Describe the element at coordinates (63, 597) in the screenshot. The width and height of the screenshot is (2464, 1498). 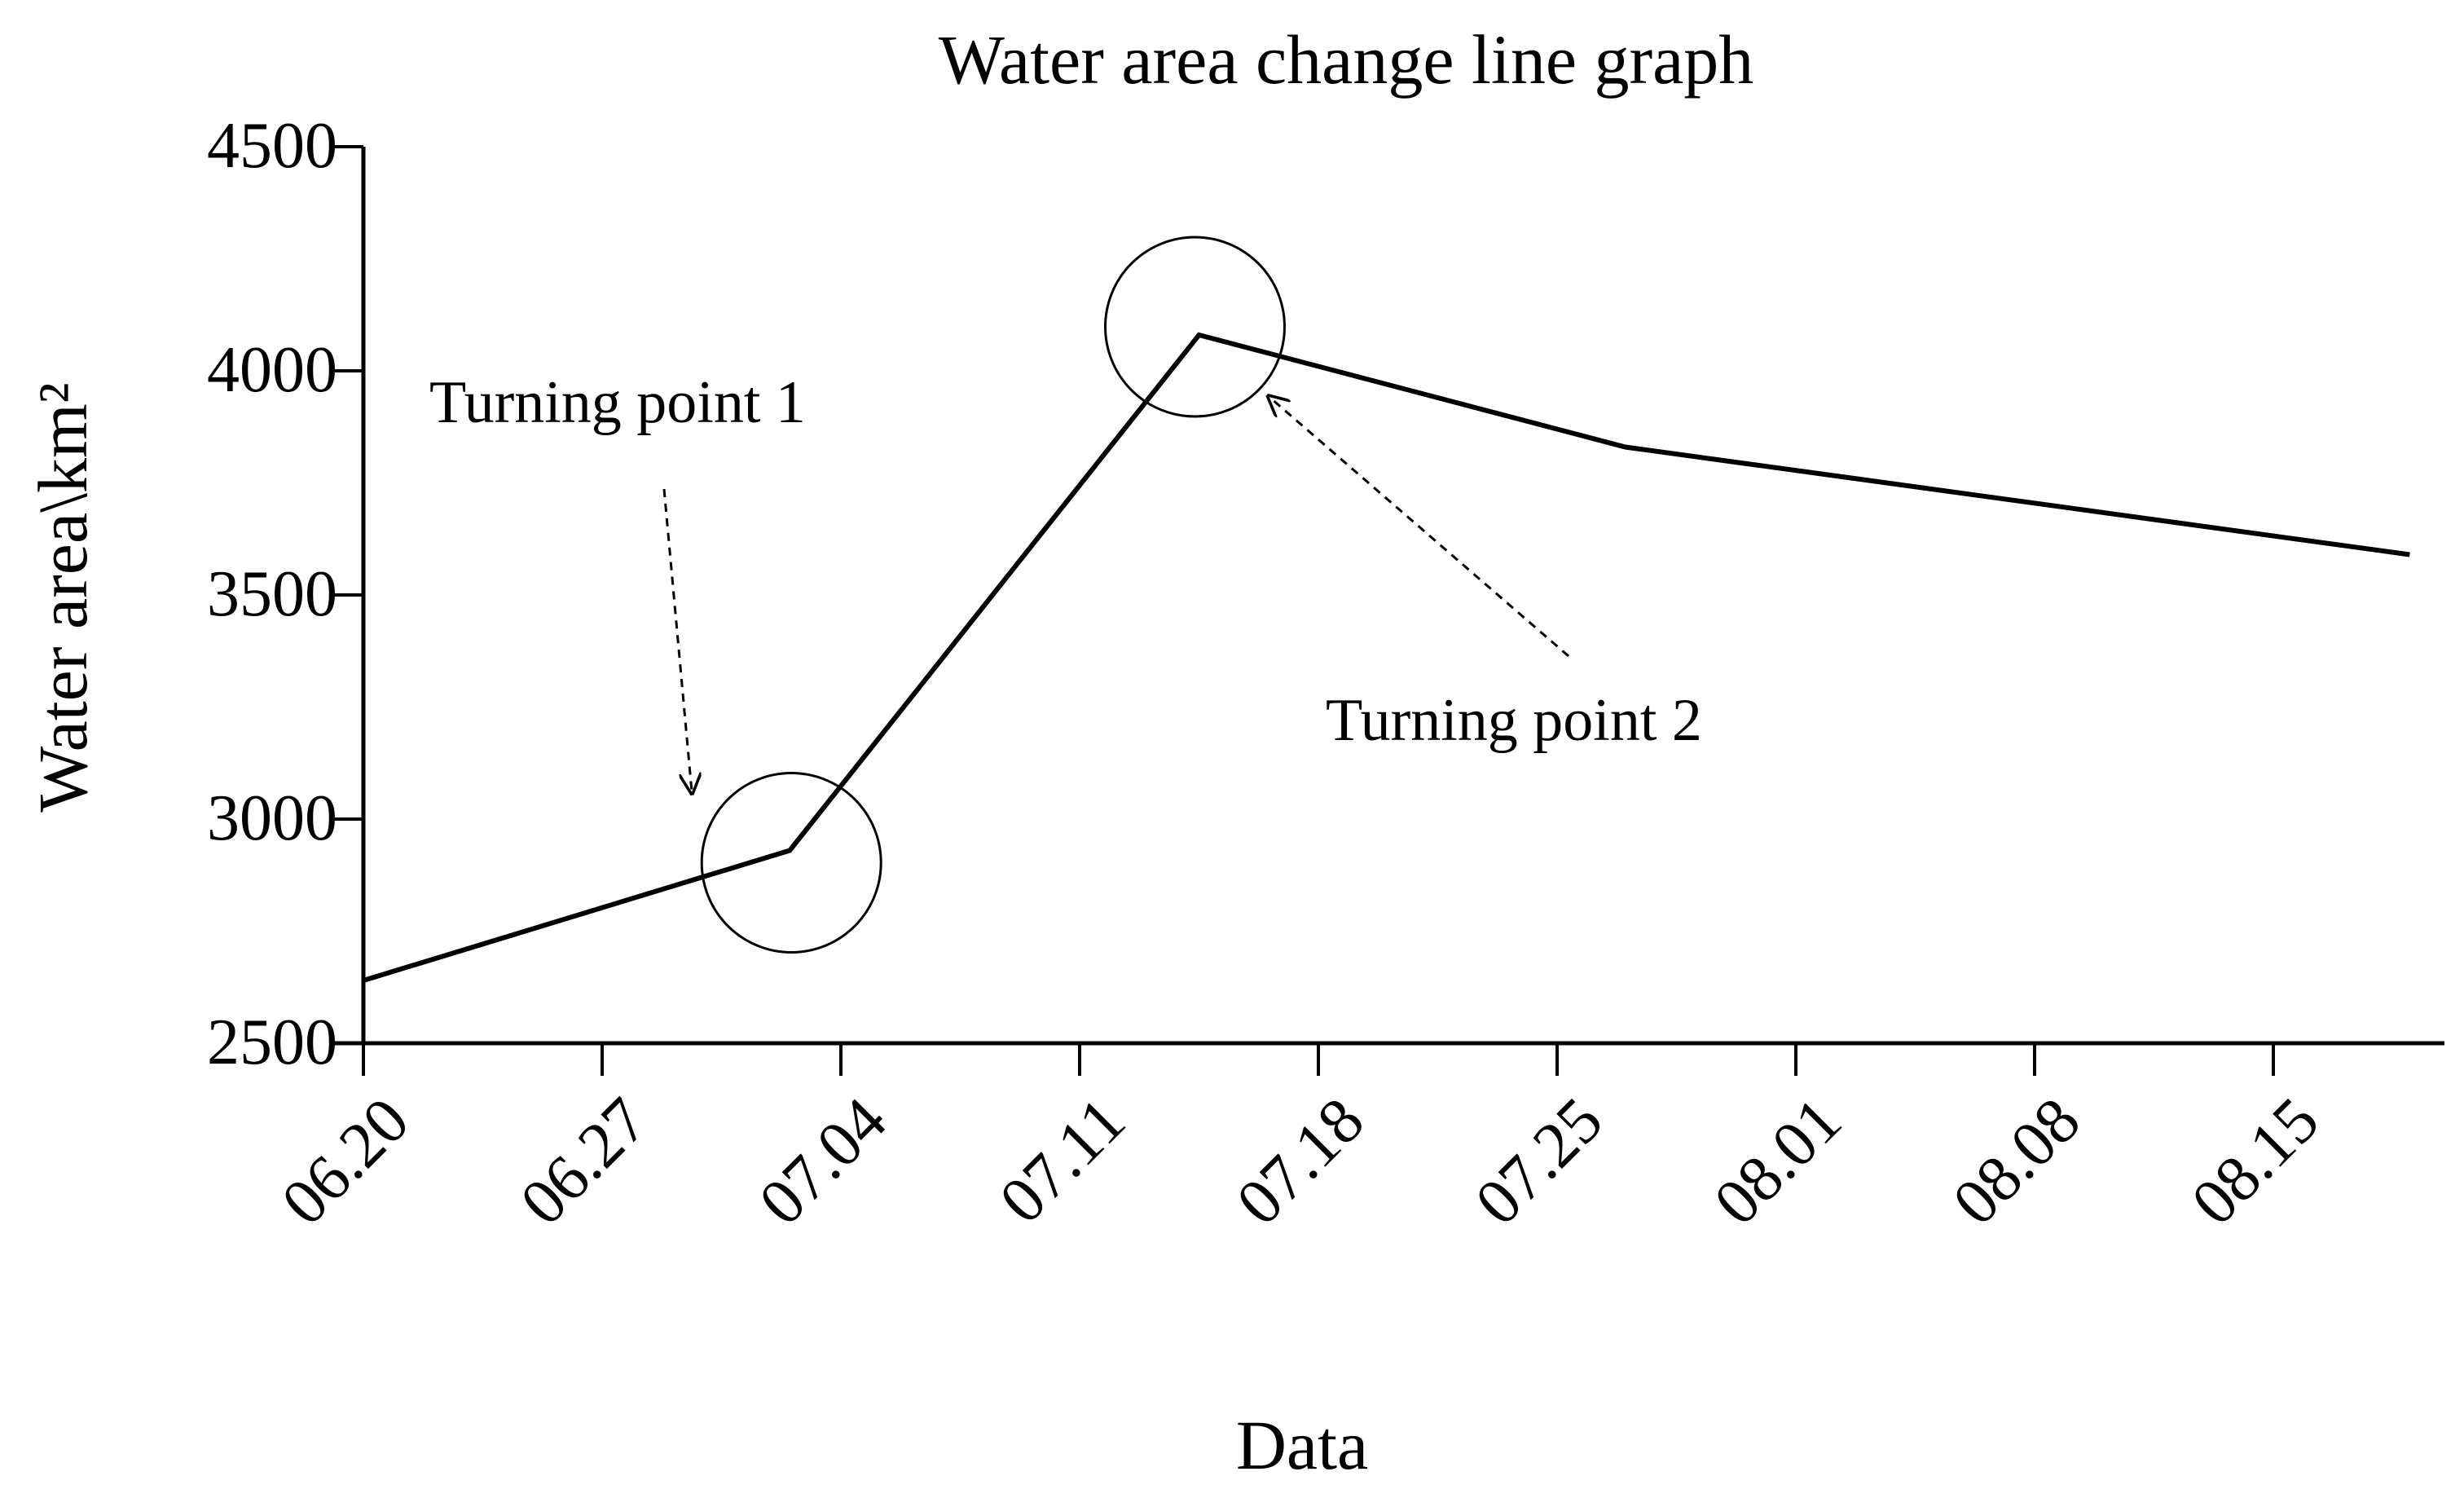
I see `y-axis-label: Water area\km²` at that location.